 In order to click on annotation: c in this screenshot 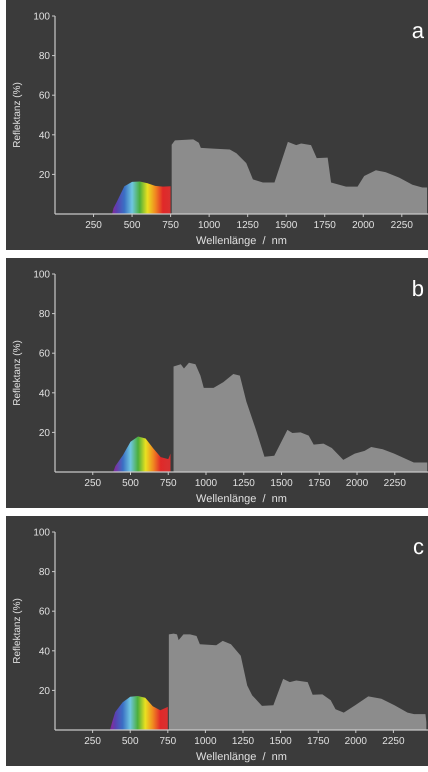, I will do `click(418, 546)`.